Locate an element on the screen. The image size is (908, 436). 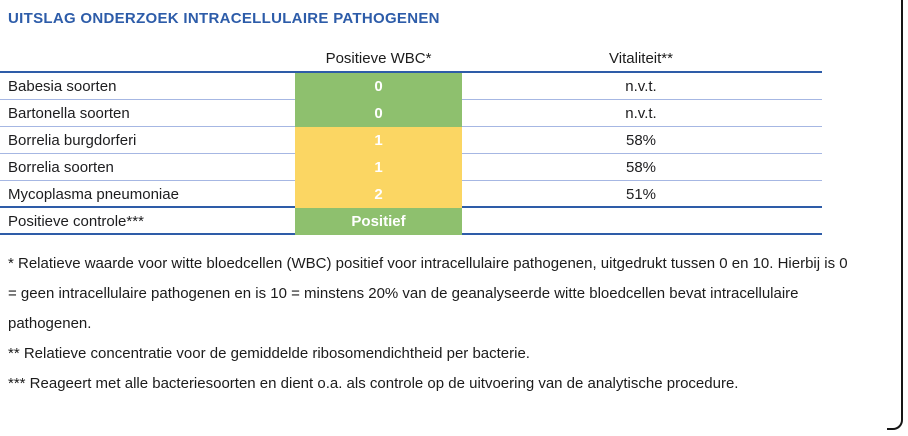
table-row: Bartonella soorten 0 n.v.t. is located at coordinates (411, 113).